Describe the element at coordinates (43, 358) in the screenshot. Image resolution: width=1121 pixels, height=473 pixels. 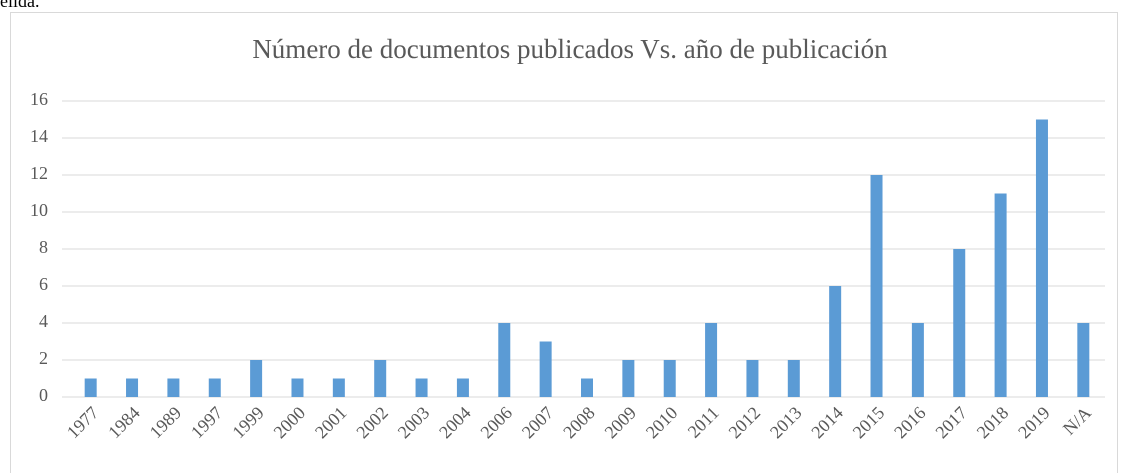
I see `y-tick-label: 2` at that location.